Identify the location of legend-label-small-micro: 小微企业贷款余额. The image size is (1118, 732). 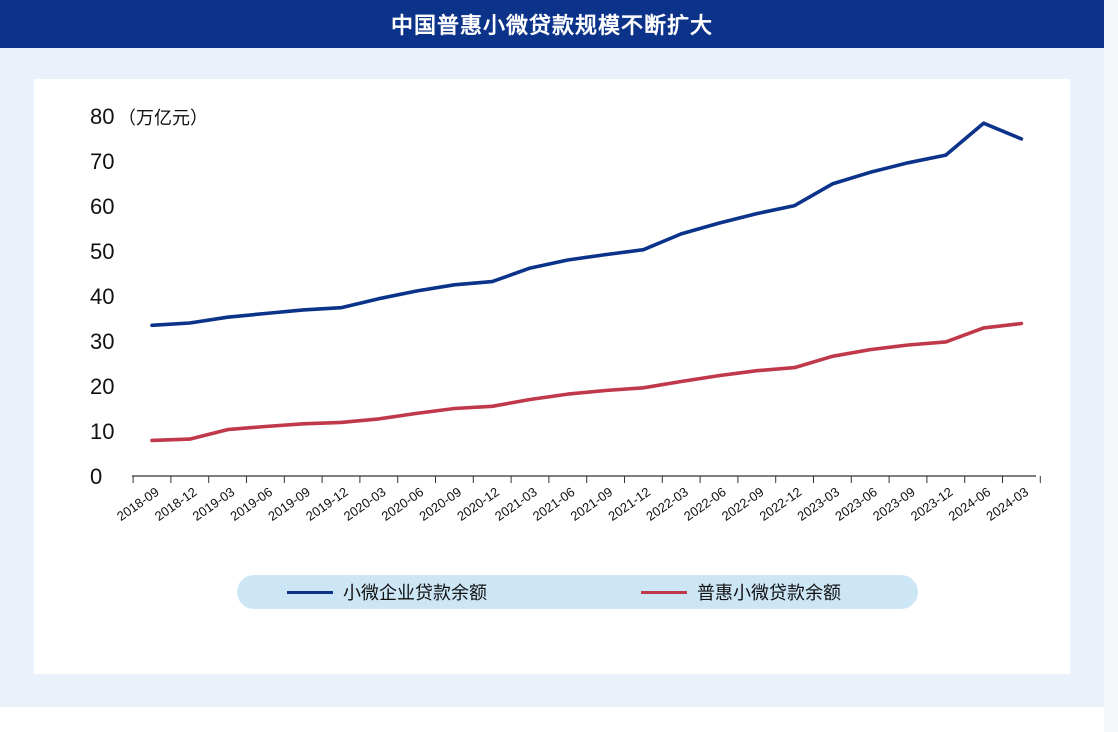
(415, 593).